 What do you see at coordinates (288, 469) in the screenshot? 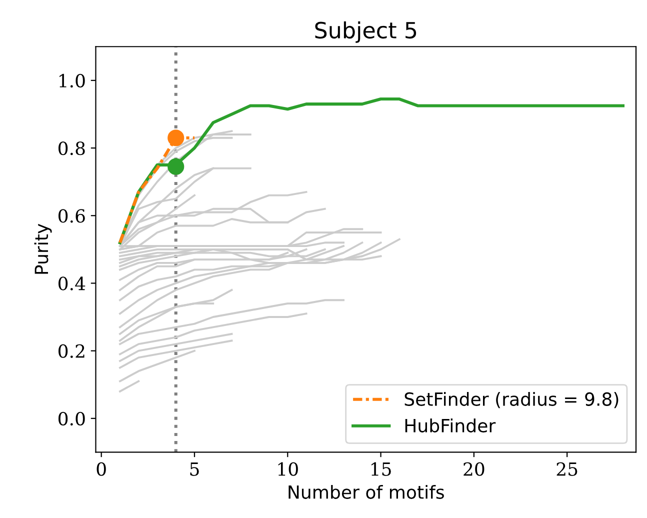
I see `x-tick-label: 10` at bounding box center [288, 469].